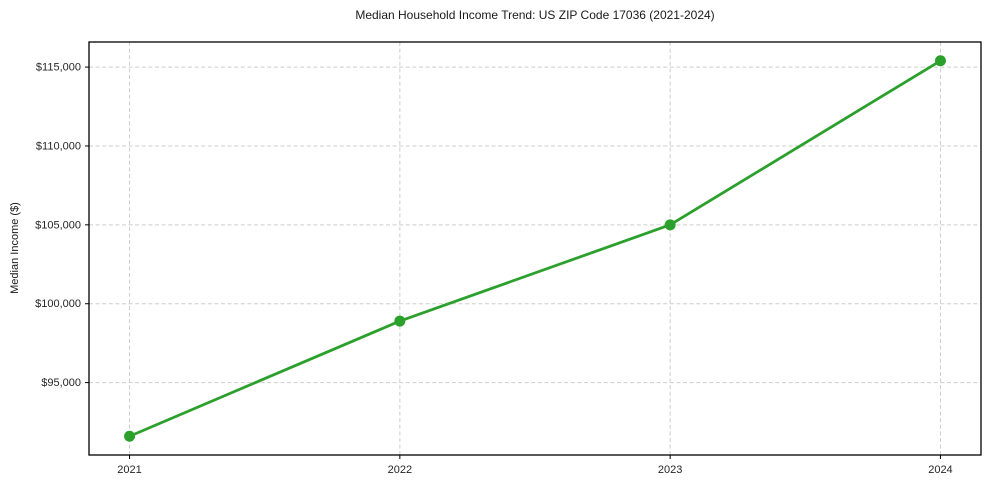  What do you see at coordinates (670, 470) in the screenshot?
I see `x-tick-label: 2023` at bounding box center [670, 470].